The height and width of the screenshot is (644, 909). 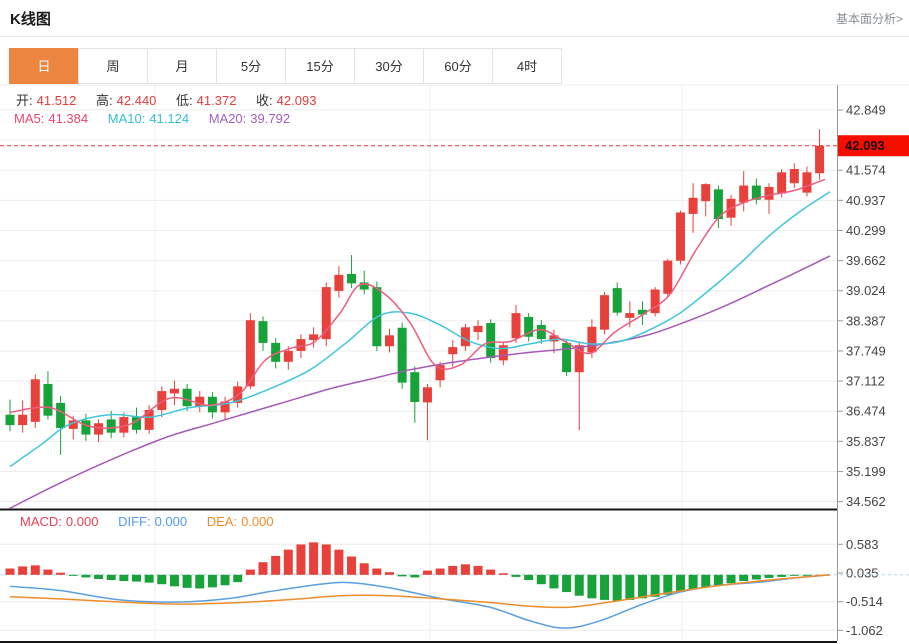 I want to click on tab-30min: 30分, so click(x=389, y=66).